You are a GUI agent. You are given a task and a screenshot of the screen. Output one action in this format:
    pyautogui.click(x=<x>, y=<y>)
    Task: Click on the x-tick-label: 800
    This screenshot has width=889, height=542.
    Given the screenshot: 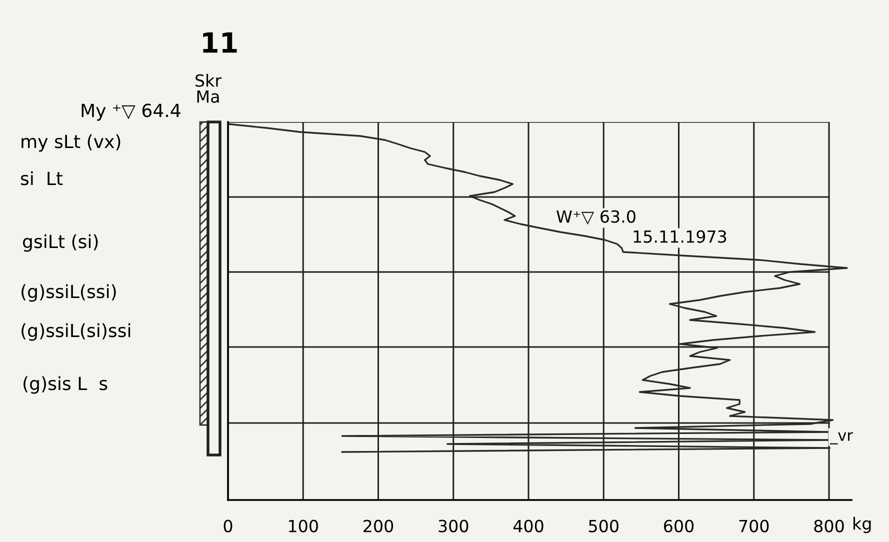 What is the action you would take?
    pyautogui.click(x=829, y=526)
    